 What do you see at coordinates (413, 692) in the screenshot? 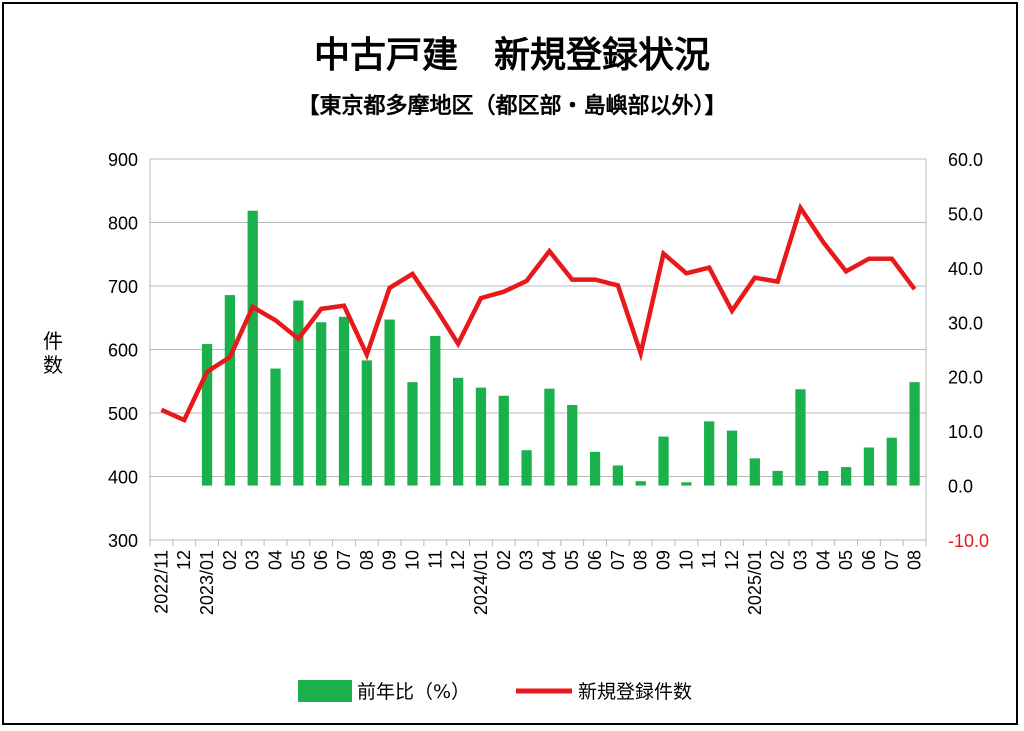
I see `legend-label-bar: 前年比（%）` at bounding box center [413, 692].